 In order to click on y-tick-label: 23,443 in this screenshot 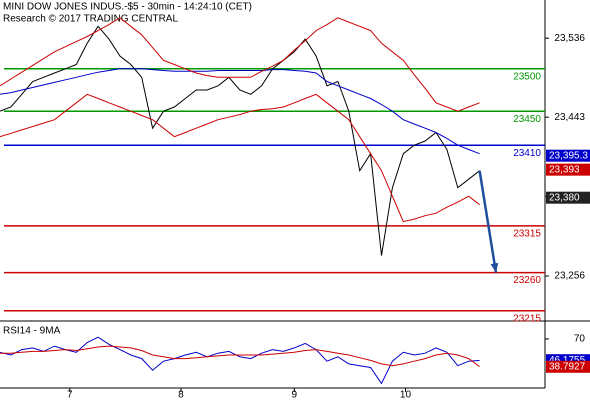, I will do `click(569, 117)`.